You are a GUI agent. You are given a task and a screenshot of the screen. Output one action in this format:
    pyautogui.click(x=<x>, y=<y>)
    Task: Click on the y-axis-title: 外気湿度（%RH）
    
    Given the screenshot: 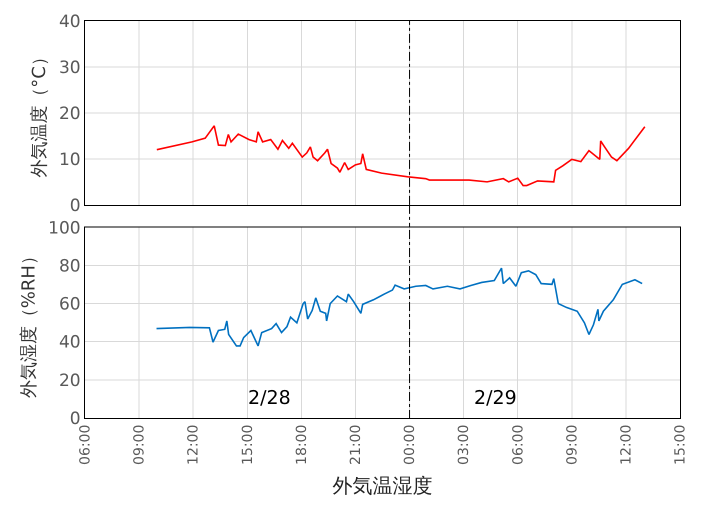 What is the action you would take?
    pyautogui.click(x=29, y=322)
    